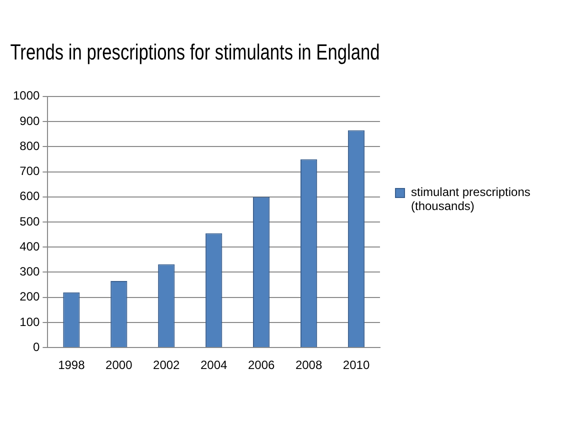 The height and width of the screenshot is (426, 565). I want to click on x-tick-label: 2000, so click(119, 365).